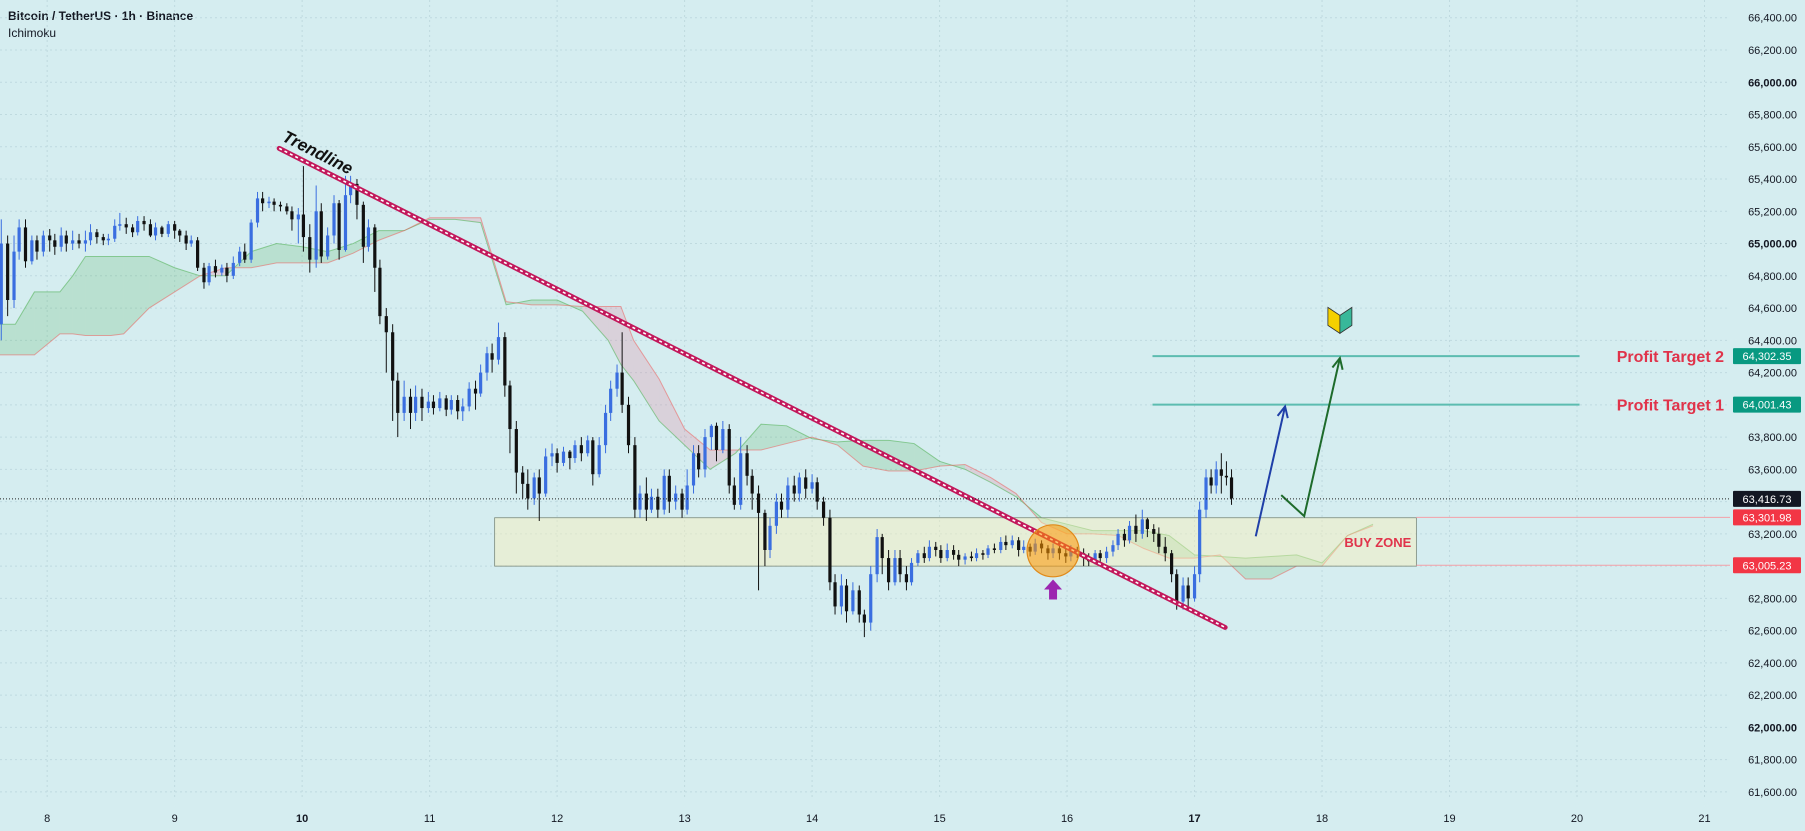 The height and width of the screenshot is (831, 1805). Describe the element at coordinates (557, 819) in the screenshot. I see `time-tick-label: 12` at that location.